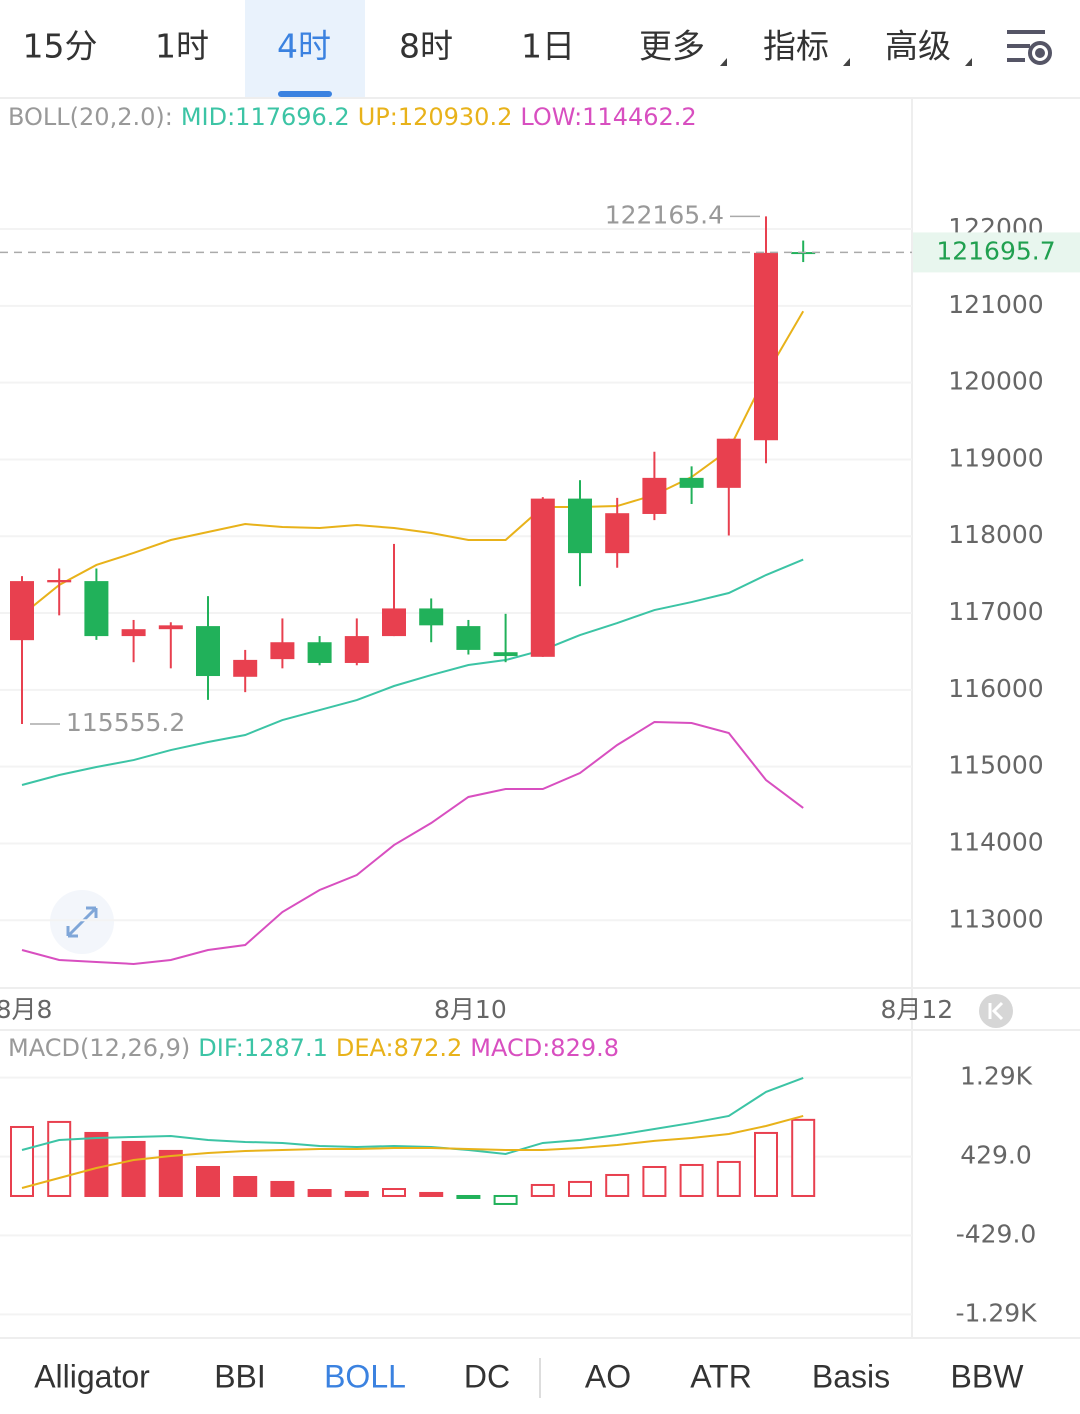 This screenshot has height=1414, width=1080. What do you see at coordinates (265, 117) in the screenshot?
I see `legend-entry: MID:117696.2` at bounding box center [265, 117].